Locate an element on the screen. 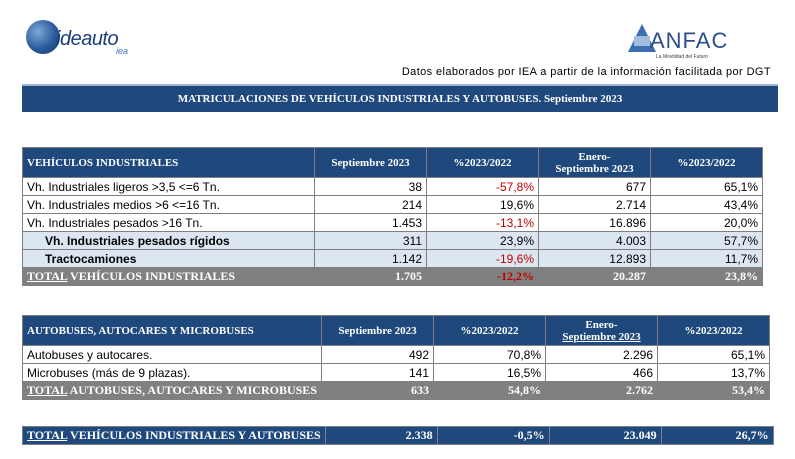 This screenshot has width=795, height=459. row-pct-month: 23,9% is located at coordinates (482, 240).